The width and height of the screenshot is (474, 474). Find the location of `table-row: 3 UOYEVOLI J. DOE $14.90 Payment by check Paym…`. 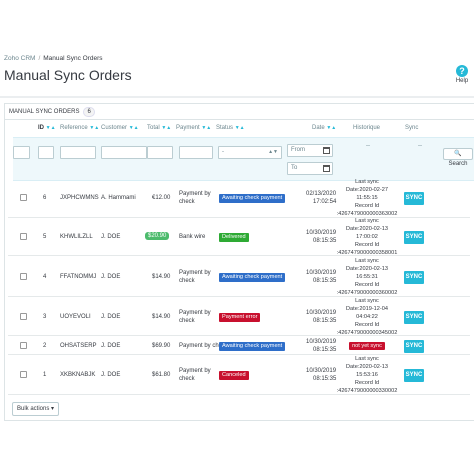

table-row: 3 UOYEVOLI J. DOE $14.90 Payment by check Paym… is located at coordinates (239, 316).